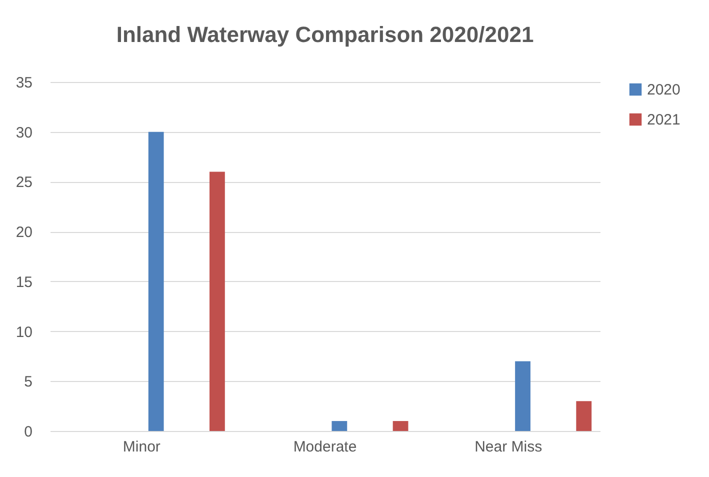  Describe the element at coordinates (24, 332) in the screenshot. I see `y-tick-label: 10` at that location.